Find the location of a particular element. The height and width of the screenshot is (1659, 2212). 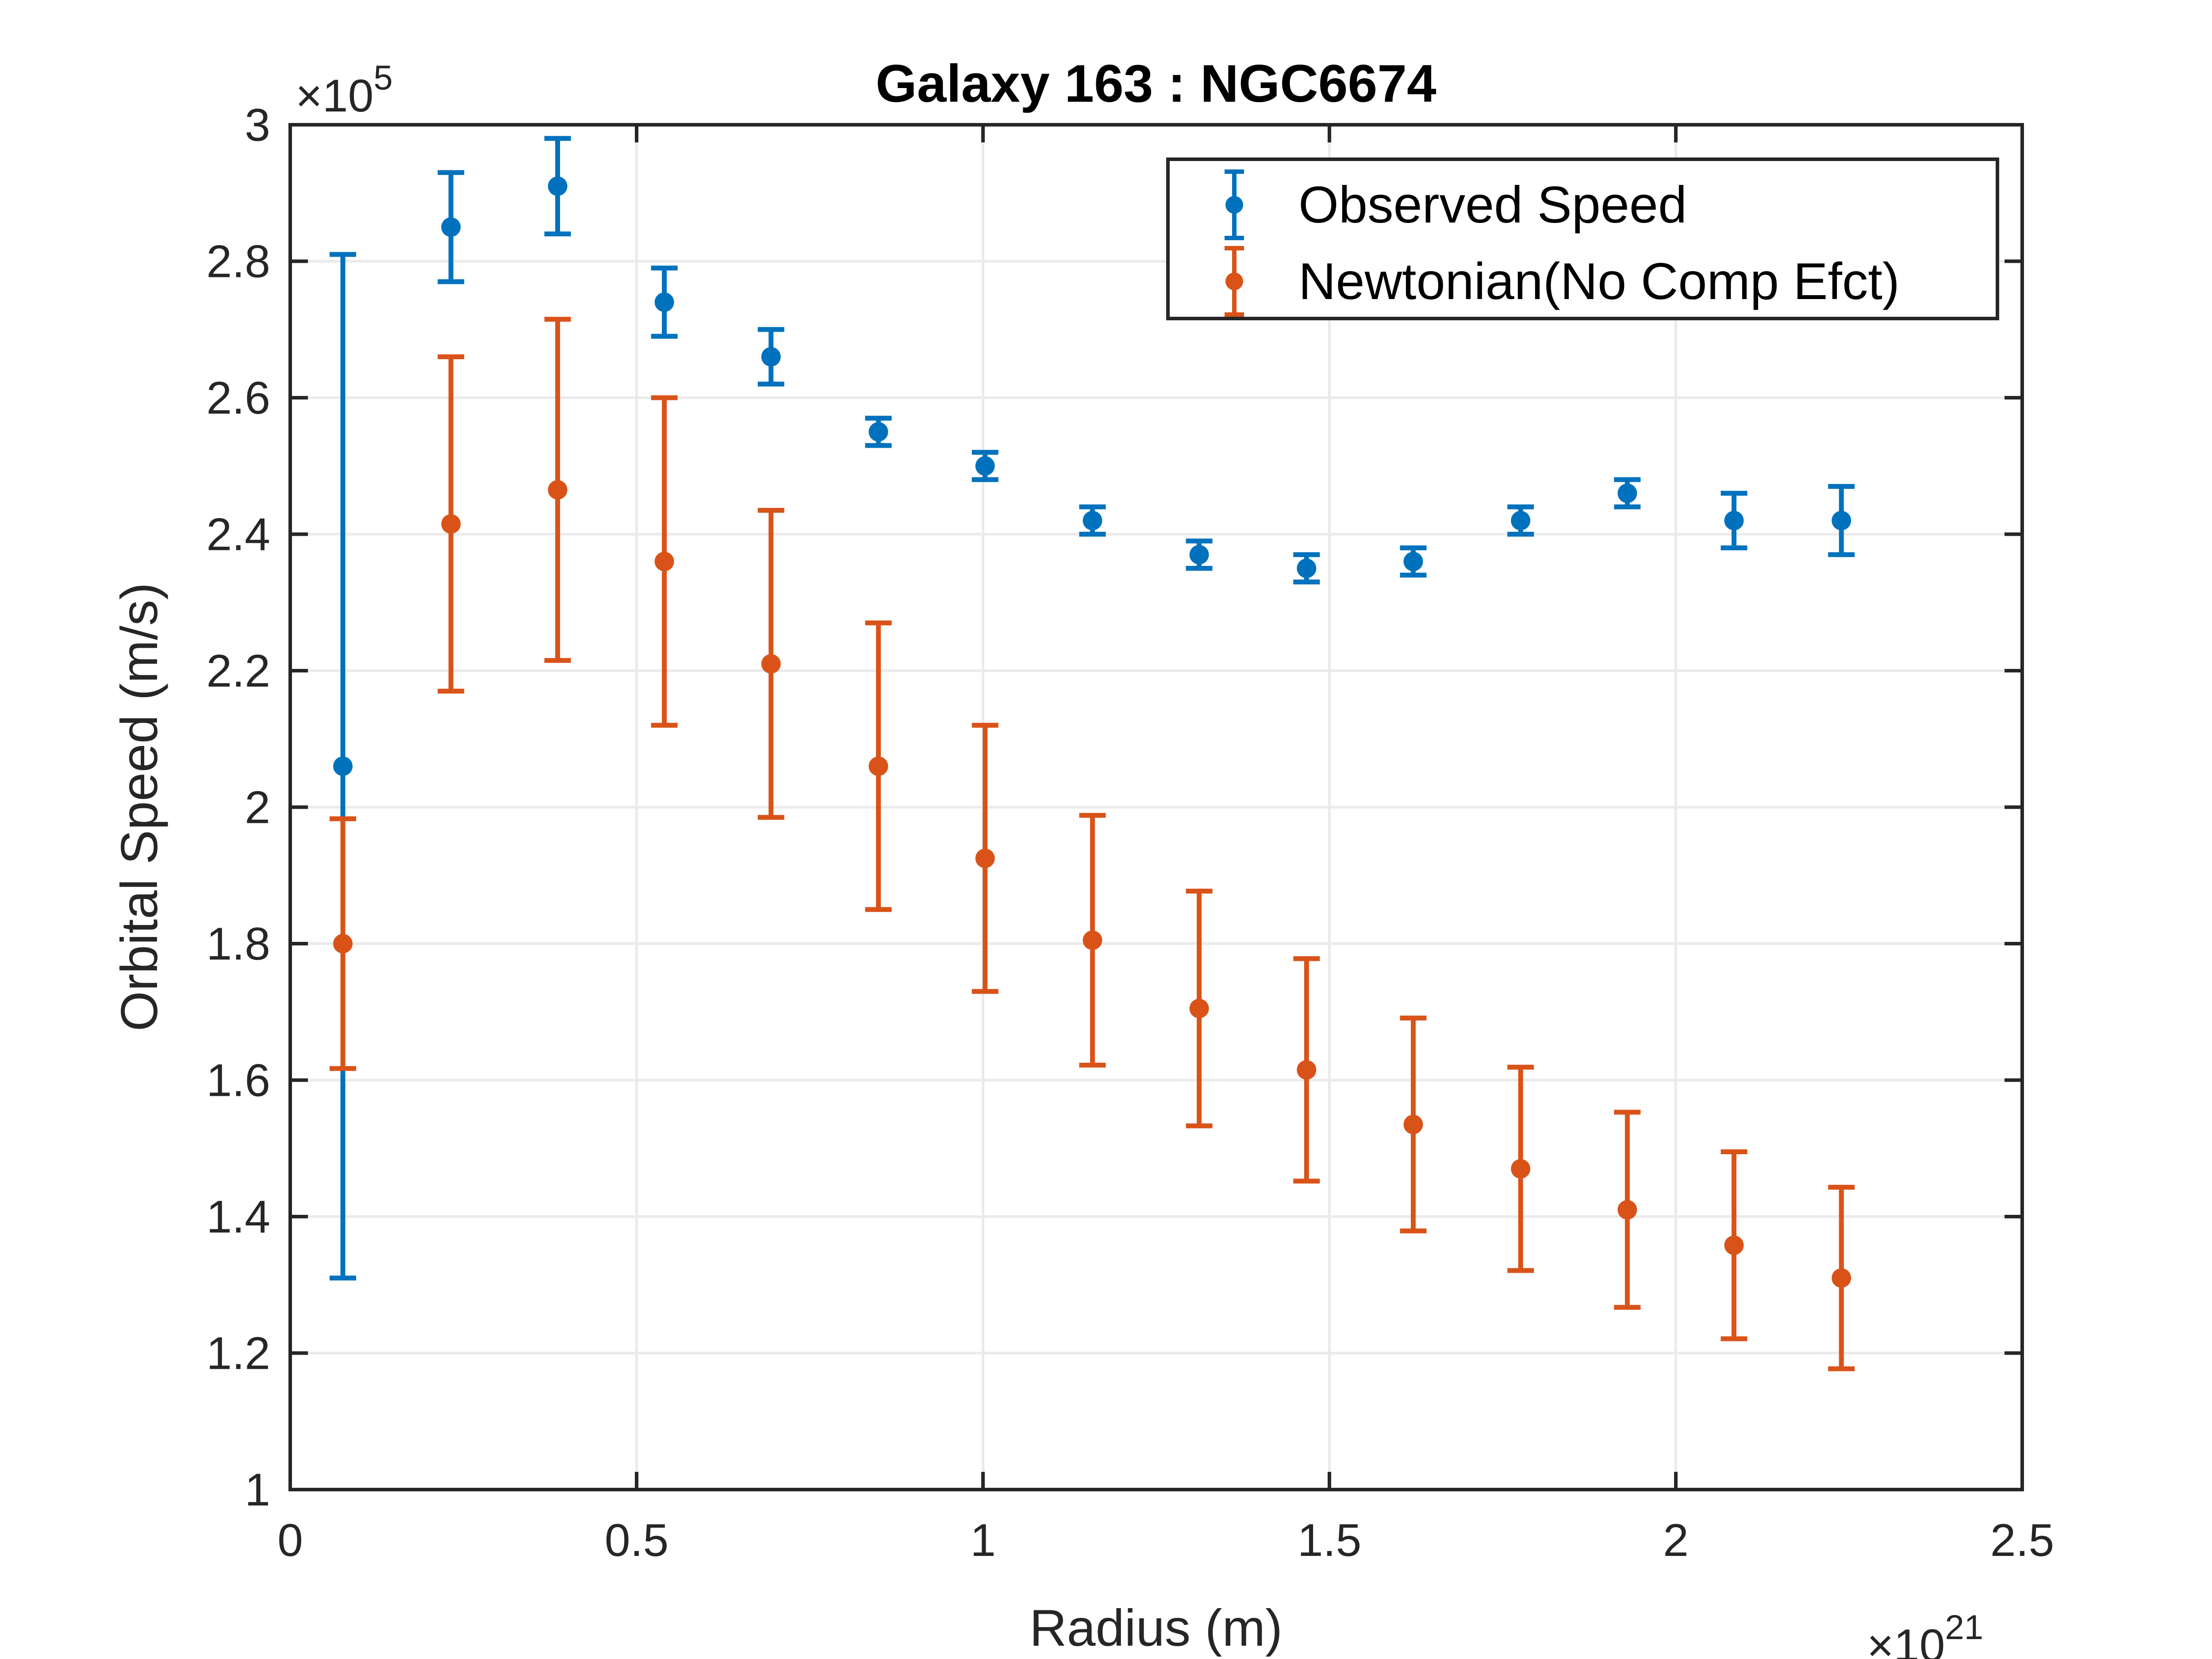

x-tick-label: 2.5 is located at coordinates (2023, 1541).